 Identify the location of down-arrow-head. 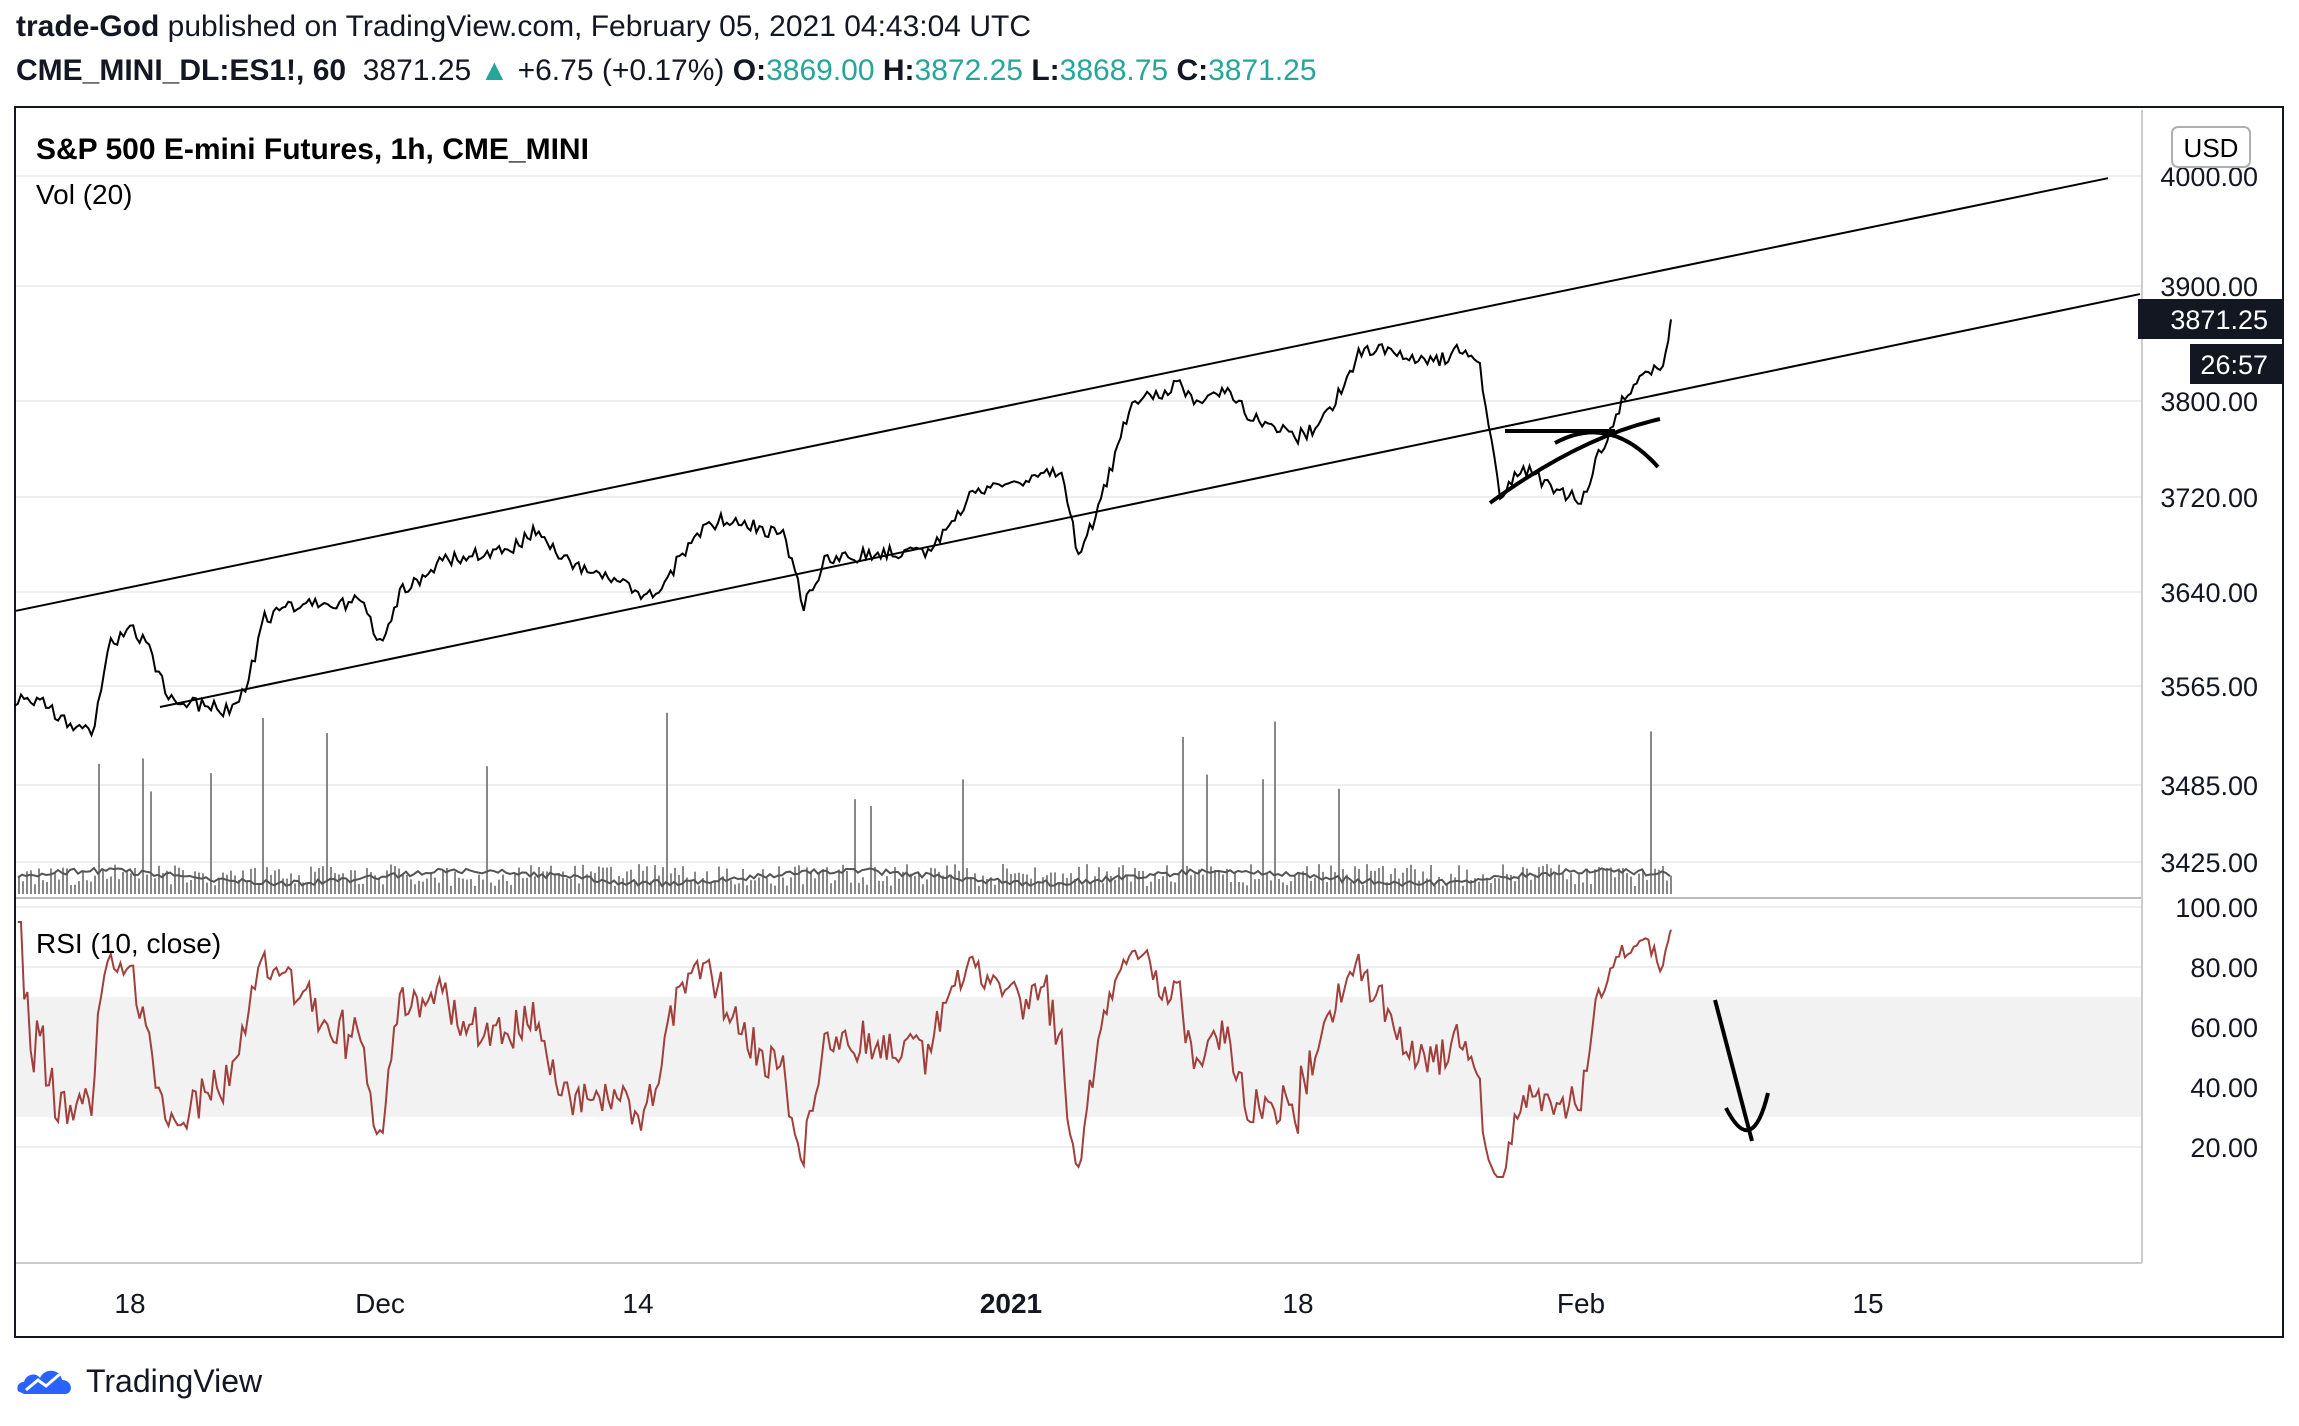
(1747, 1112).